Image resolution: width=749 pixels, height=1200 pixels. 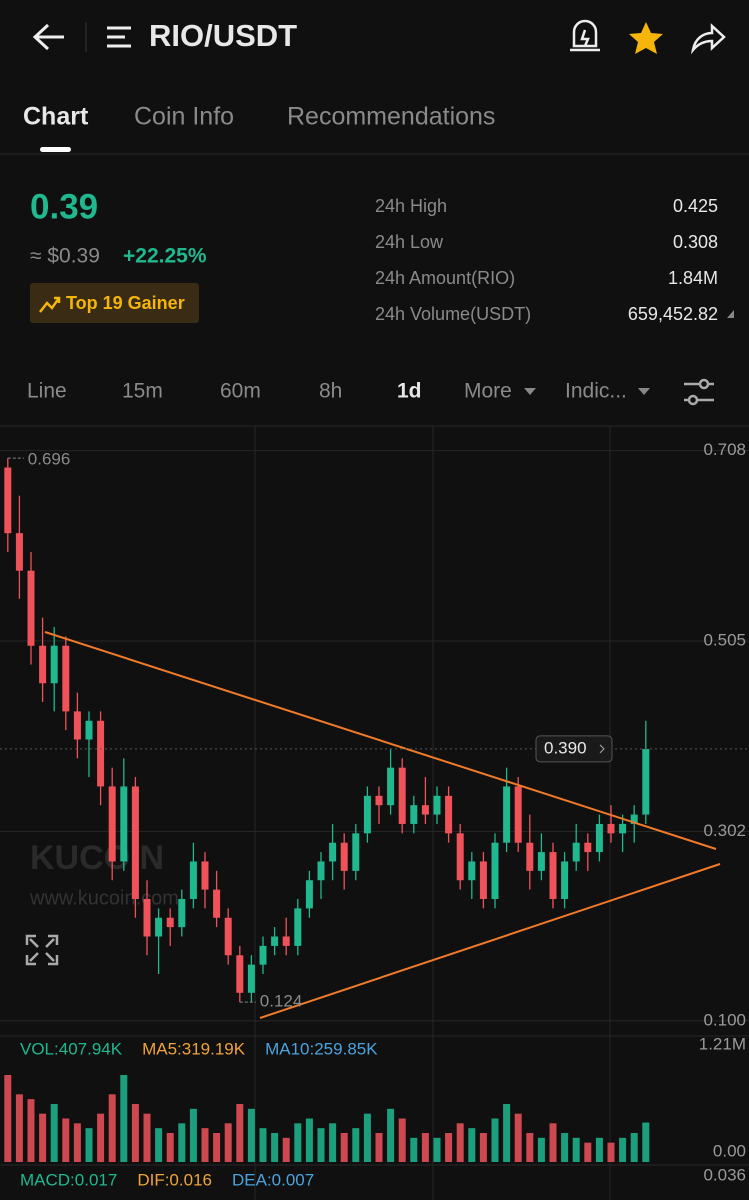 What do you see at coordinates (165, 256) in the screenshot?
I see `price-change: +22.25%` at bounding box center [165, 256].